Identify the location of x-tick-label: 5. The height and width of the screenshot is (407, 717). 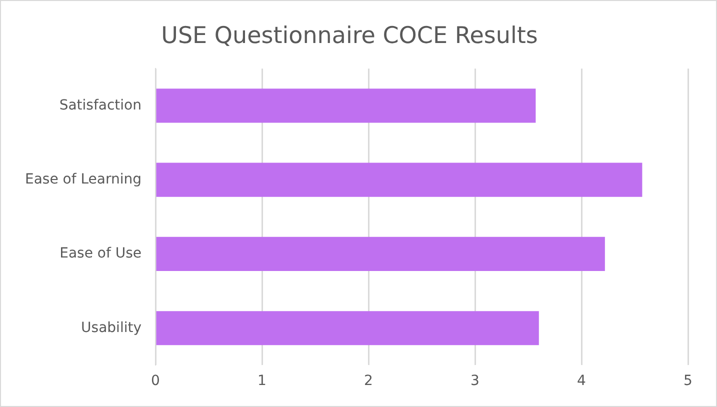
(688, 381).